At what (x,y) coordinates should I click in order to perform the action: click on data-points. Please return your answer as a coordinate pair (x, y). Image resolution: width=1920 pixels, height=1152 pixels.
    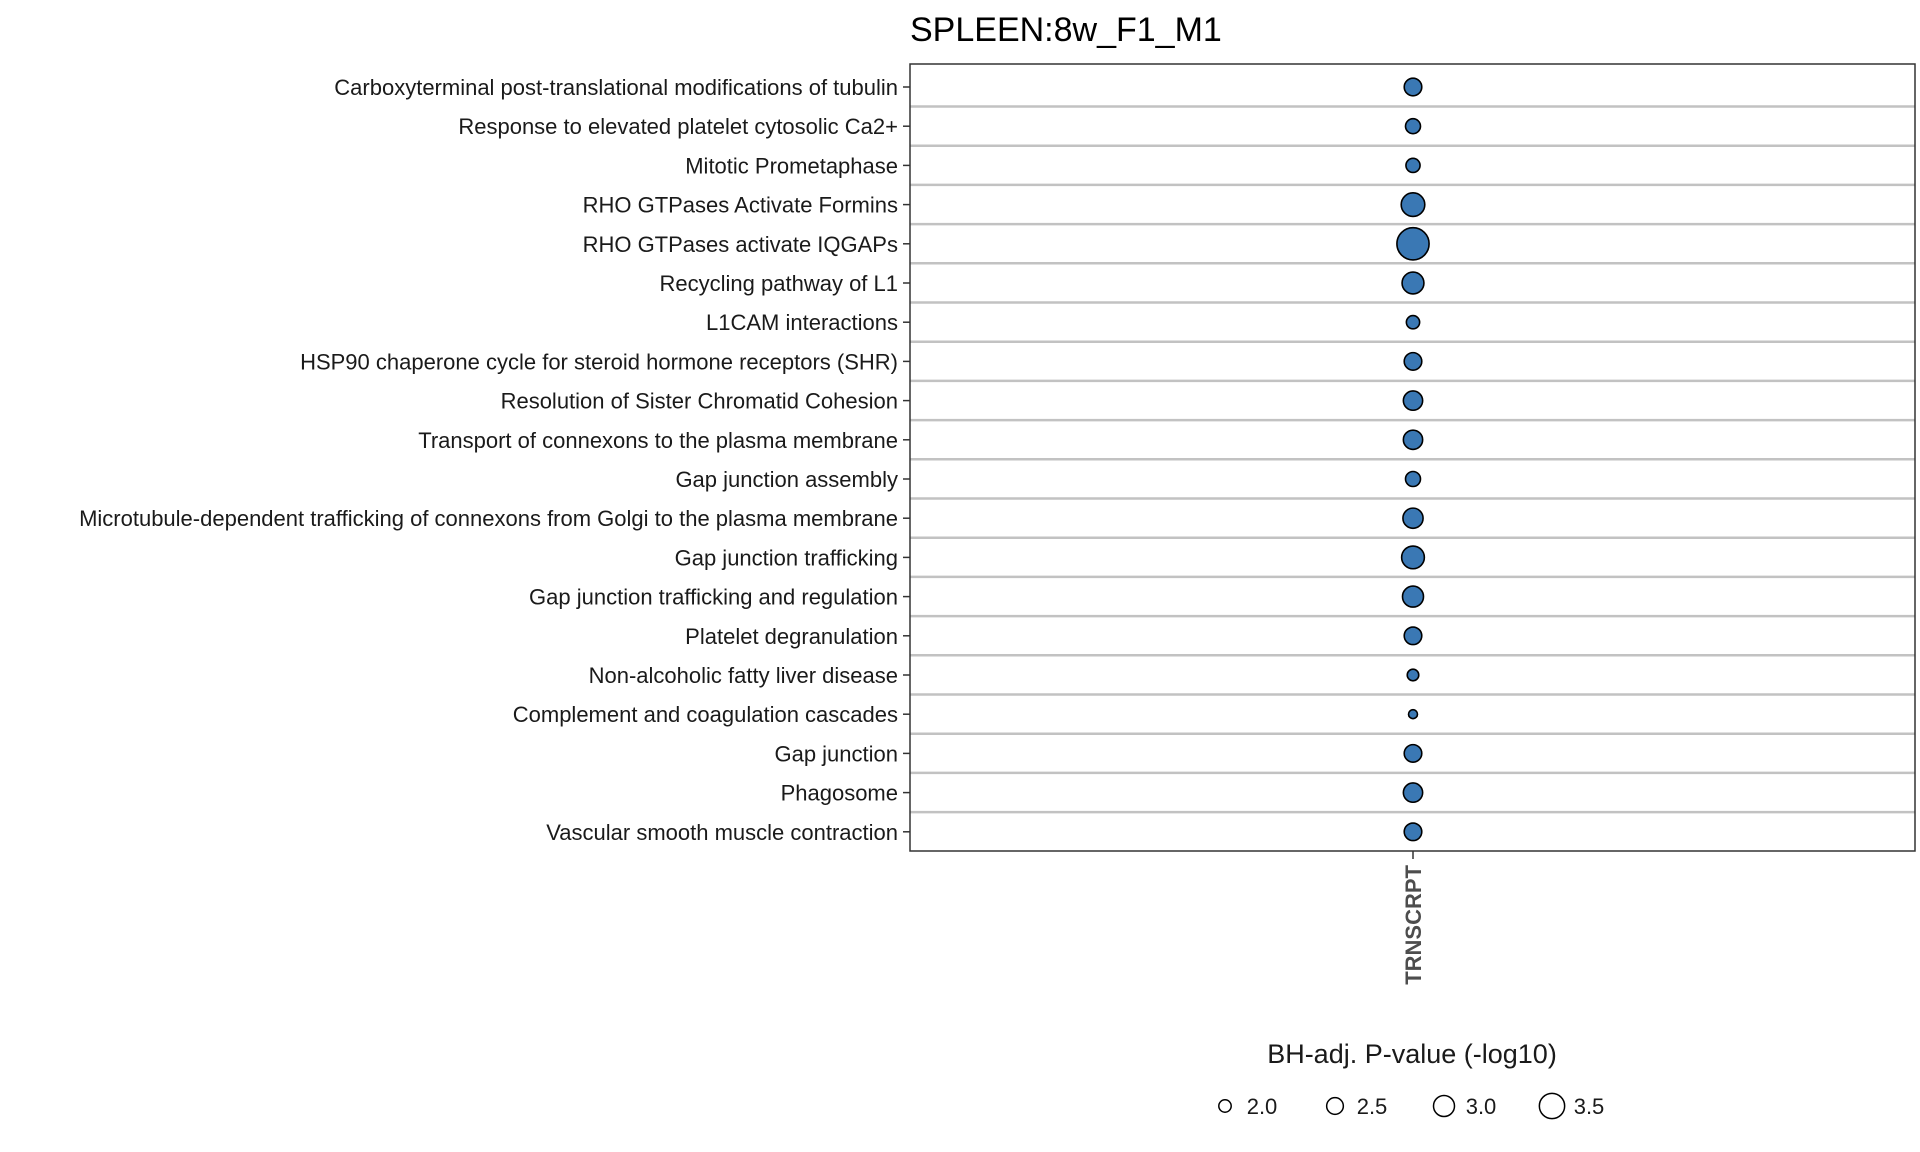
    Looking at the image, I should click on (1413, 459).